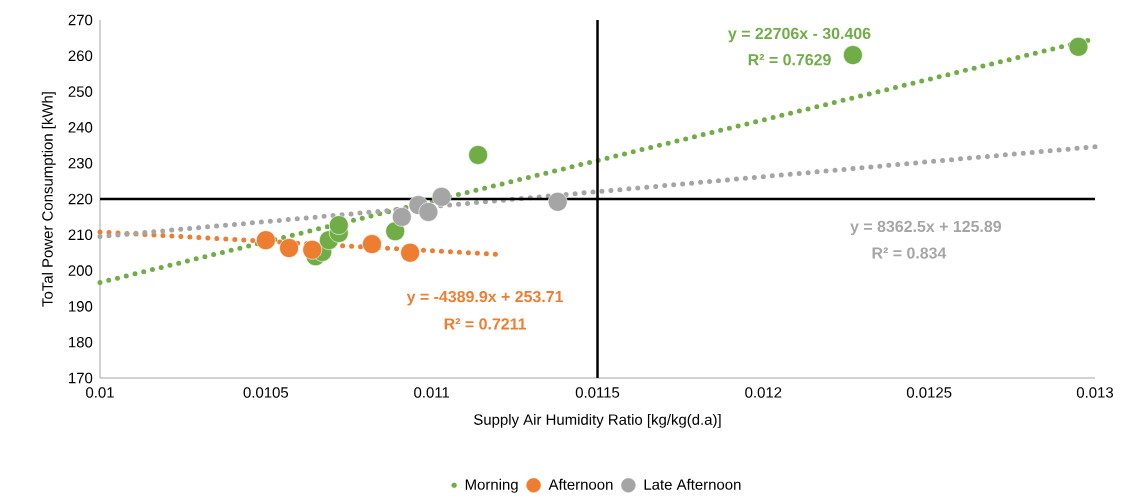  What do you see at coordinates (100, 392) in the screenshot?
I see `x-tick-label: 0.01` at bounding box center [100, 392].